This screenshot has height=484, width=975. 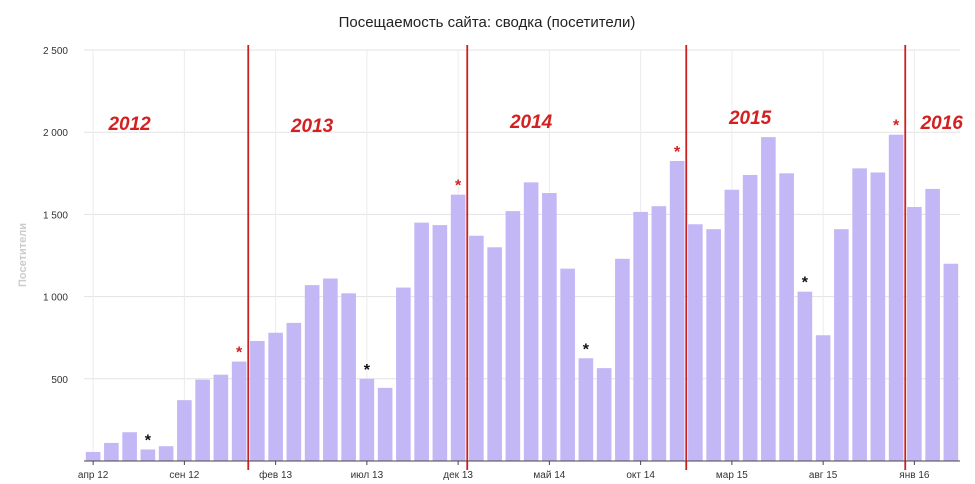 I want to click on year-label: 2015, so click(x=750, y=118).